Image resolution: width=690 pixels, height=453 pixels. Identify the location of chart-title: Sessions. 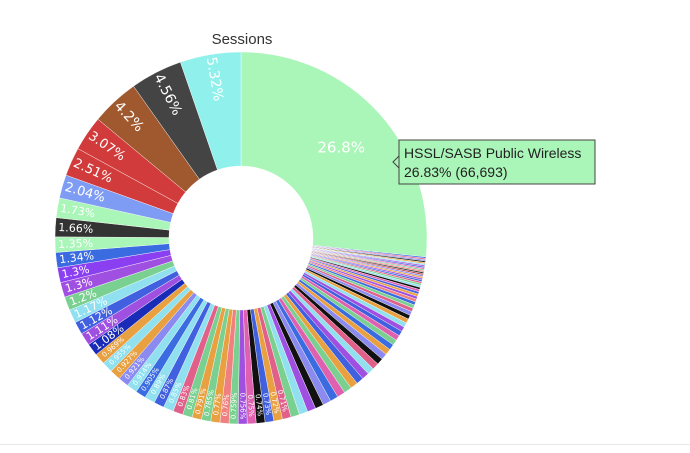
(242, 39).